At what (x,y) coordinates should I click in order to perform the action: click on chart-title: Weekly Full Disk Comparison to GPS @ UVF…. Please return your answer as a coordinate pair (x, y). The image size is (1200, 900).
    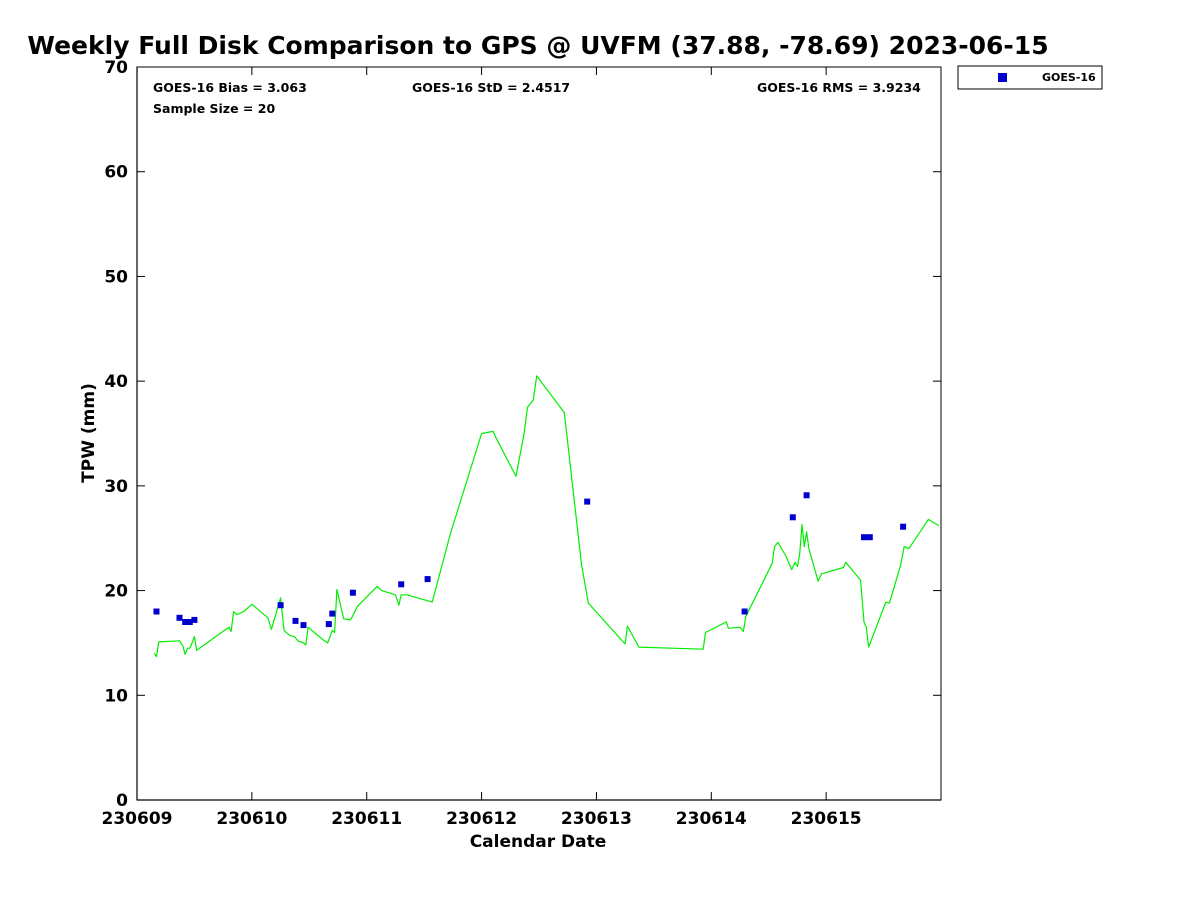
    Looking at the image, I should click on (537, 45).